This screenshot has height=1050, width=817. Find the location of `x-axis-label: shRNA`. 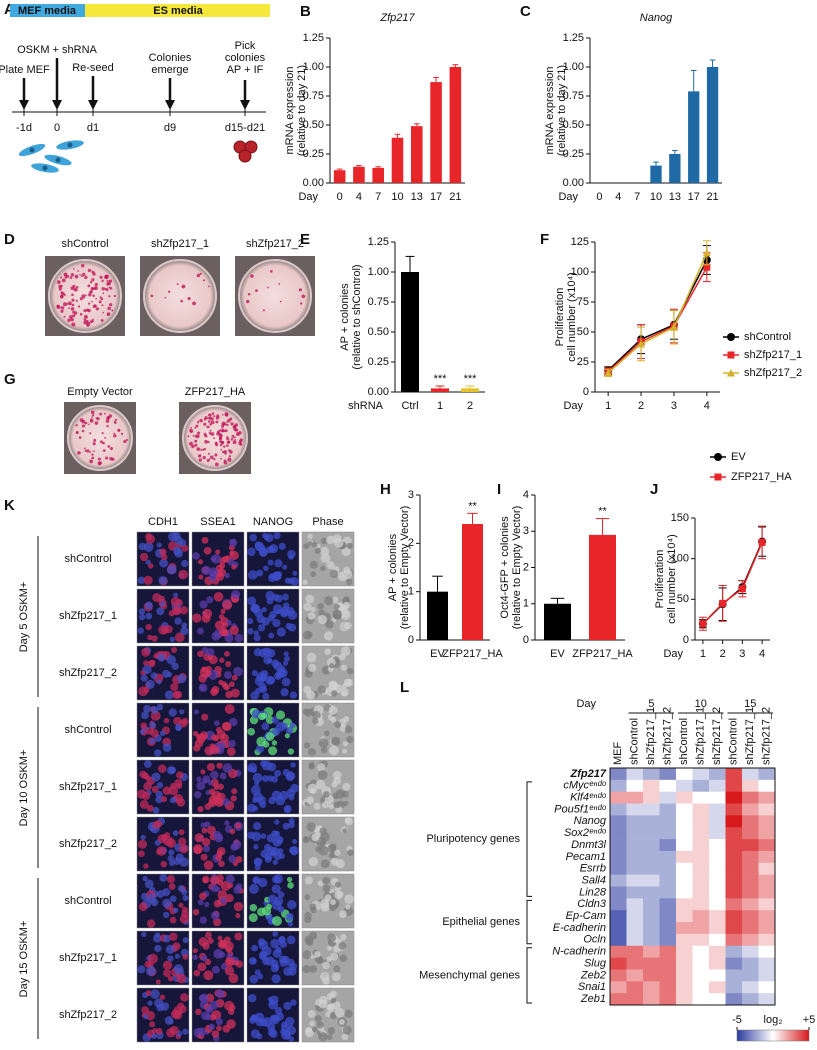

x-axis-label: shRNA is located at coordinates (366, 406).